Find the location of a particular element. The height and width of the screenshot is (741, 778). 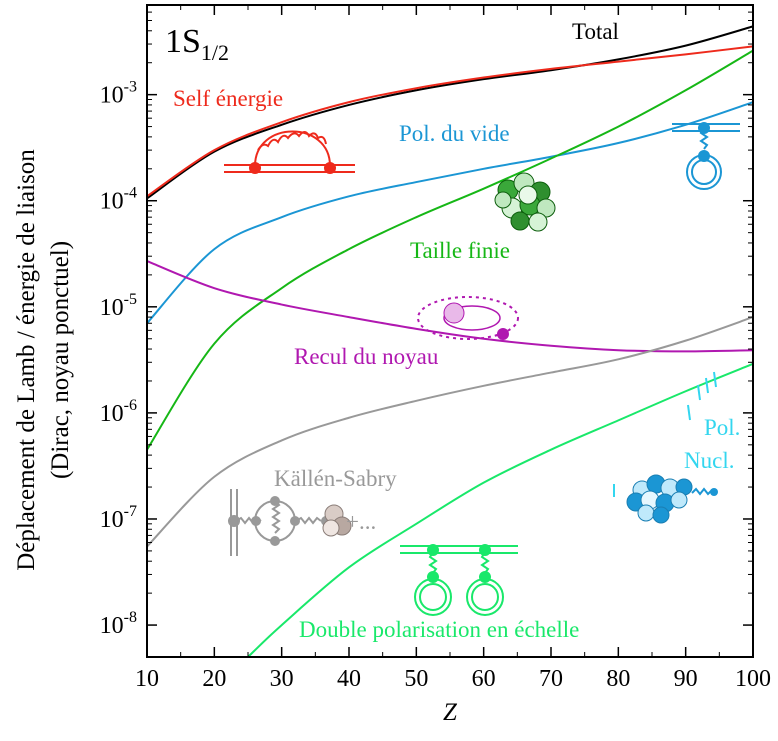

recoil-orbit-icon is located at coordinates (468, 318).